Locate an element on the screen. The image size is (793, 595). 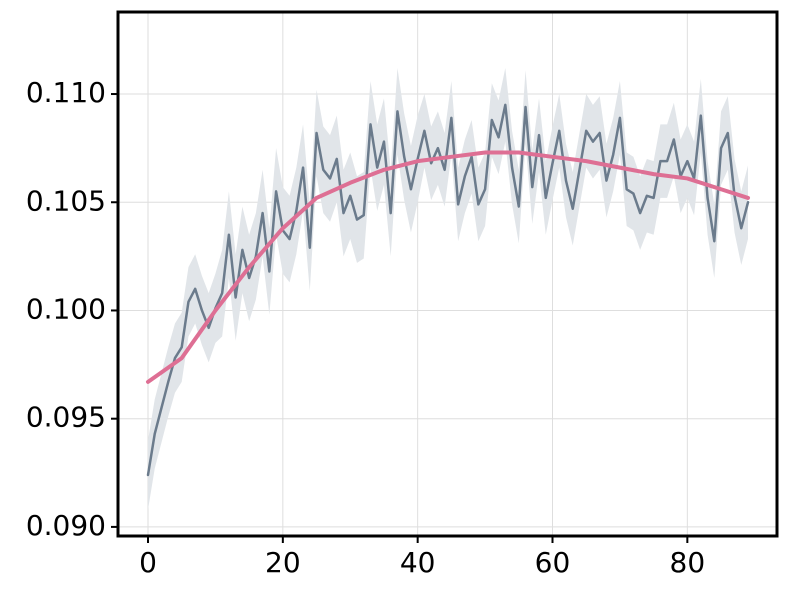
y-tick-label: 0.110 is located at coordinates (66, 92).